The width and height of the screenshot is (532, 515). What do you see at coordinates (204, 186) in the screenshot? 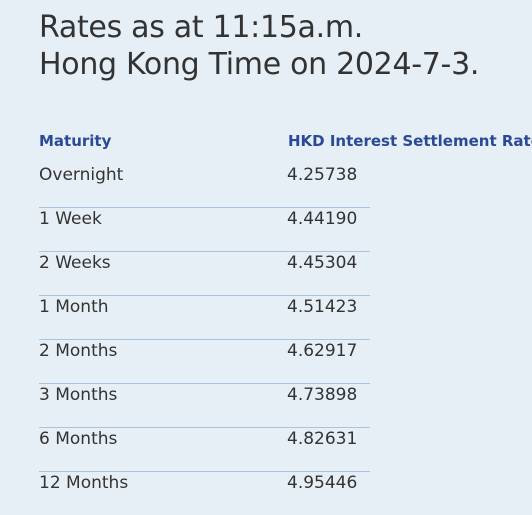
I see `table-row: Overnight 4.25738` at bounding box center [204, 186].